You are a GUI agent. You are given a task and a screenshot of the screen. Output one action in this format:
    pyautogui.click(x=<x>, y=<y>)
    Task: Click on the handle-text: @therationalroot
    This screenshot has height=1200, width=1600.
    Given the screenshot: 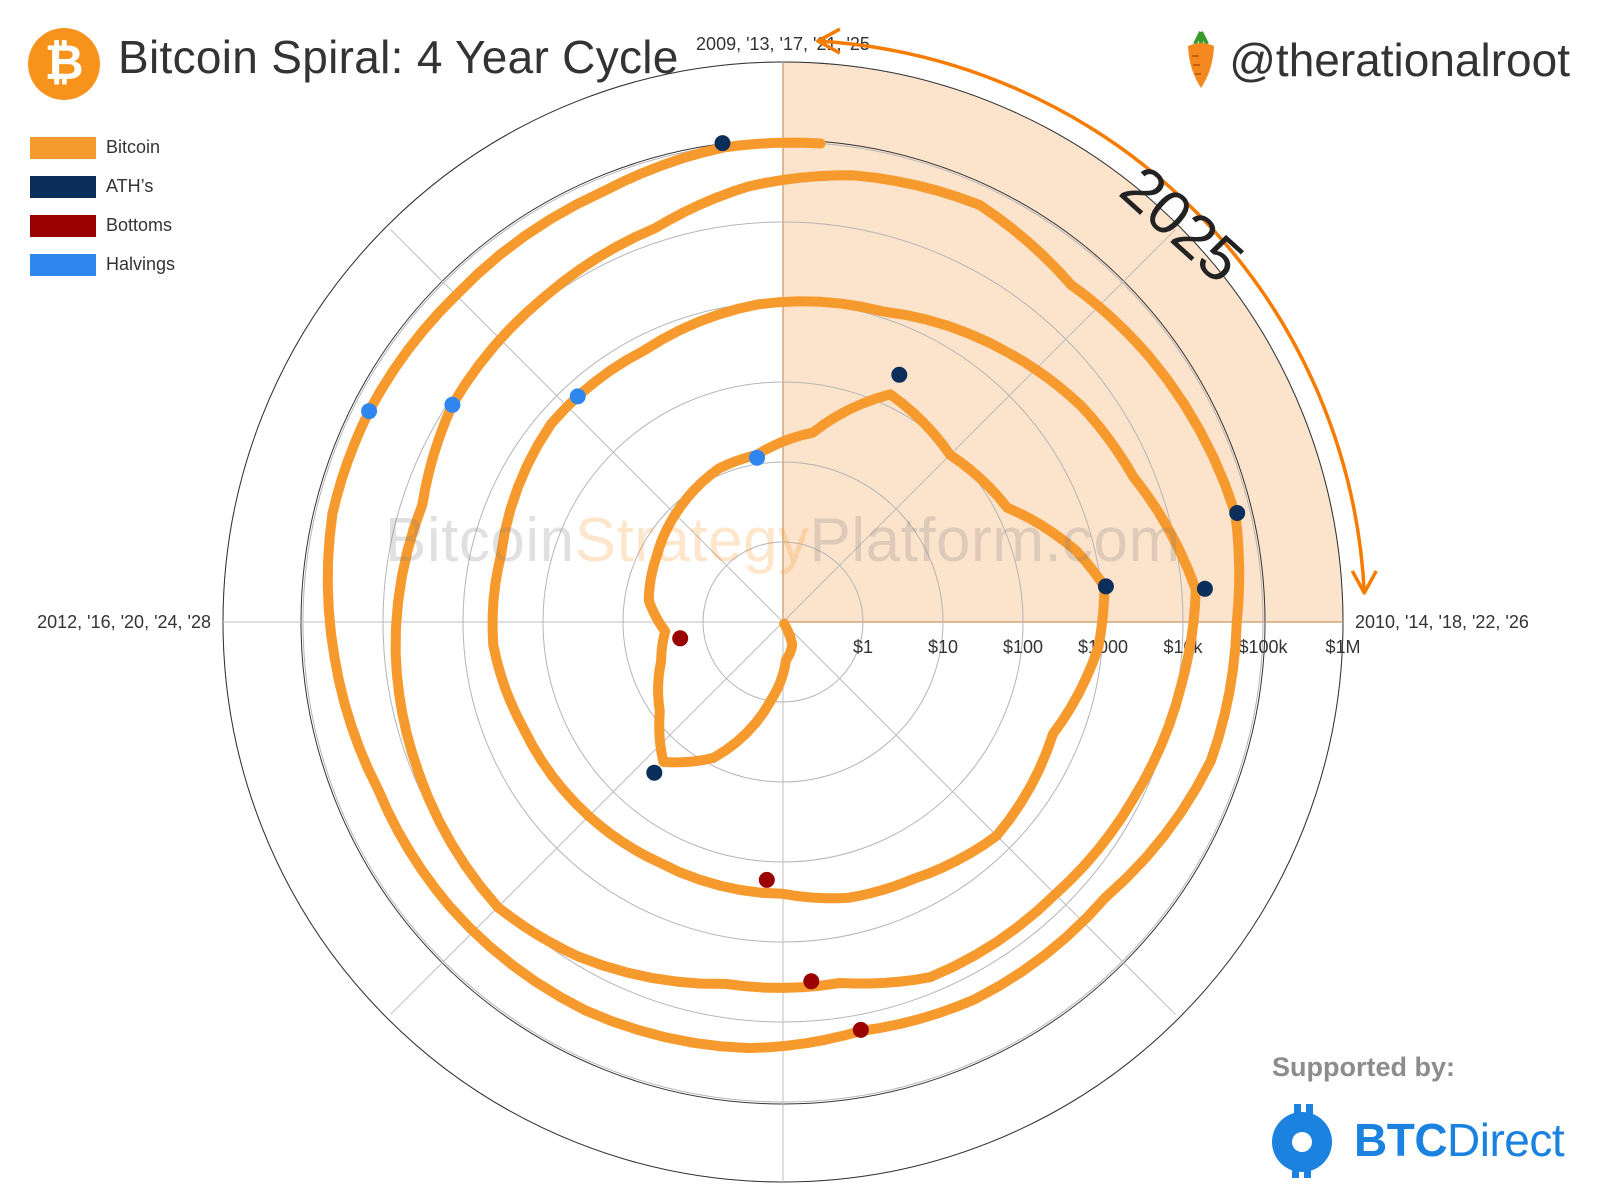 What is the action you would take?
    pyautogui.click(x=1399, y=60)
    